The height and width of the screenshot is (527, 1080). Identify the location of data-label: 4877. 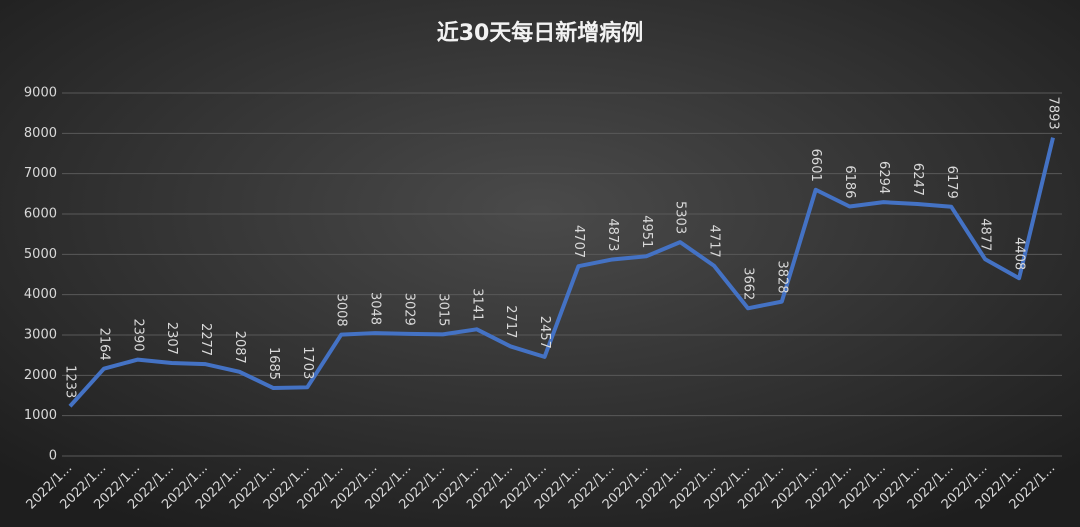
(985, 234).